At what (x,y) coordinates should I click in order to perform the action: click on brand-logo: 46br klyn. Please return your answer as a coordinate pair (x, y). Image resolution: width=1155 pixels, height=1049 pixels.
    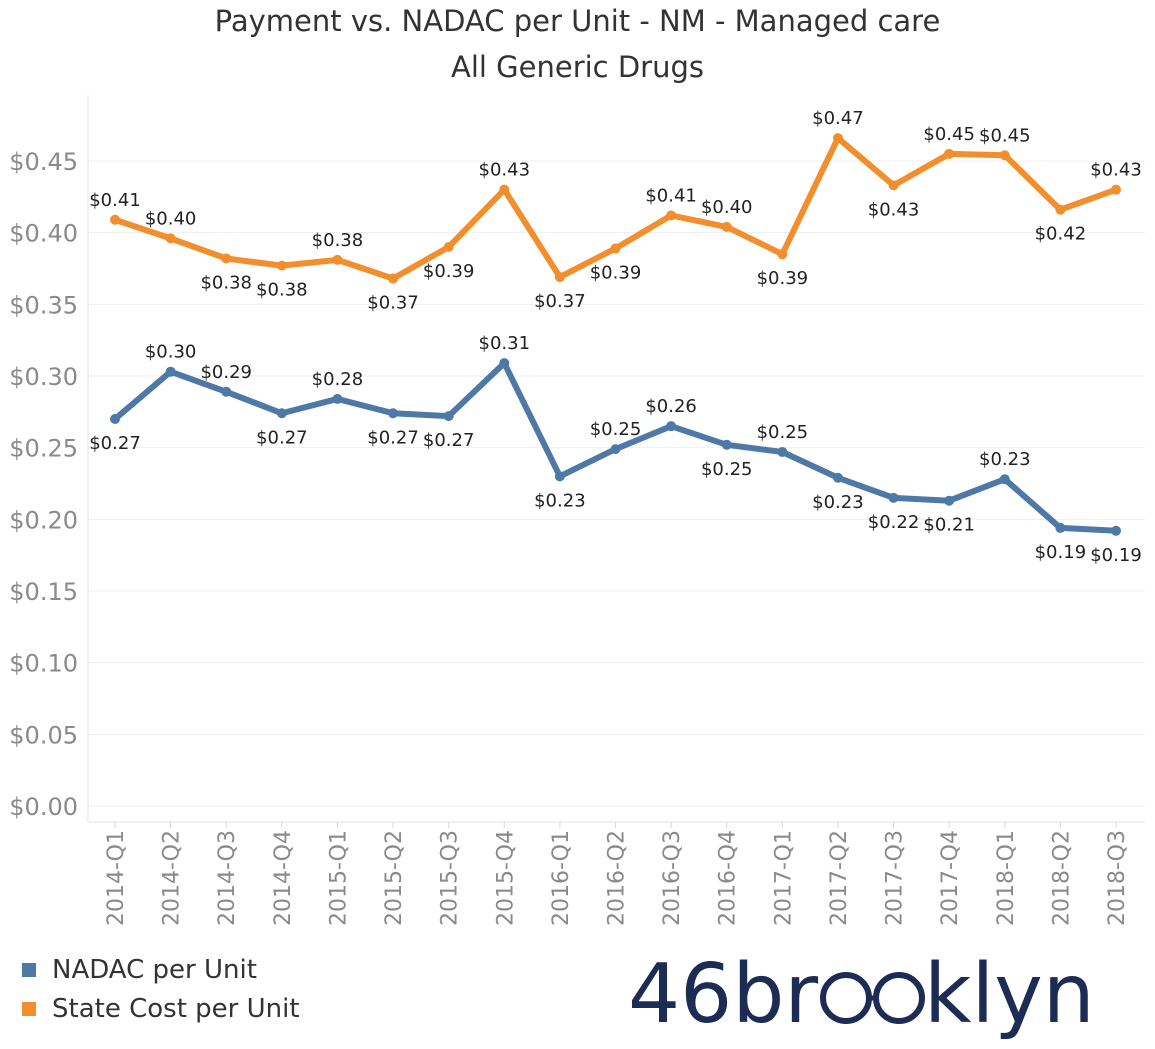
    Looking at the image, I should click on (861, 995).